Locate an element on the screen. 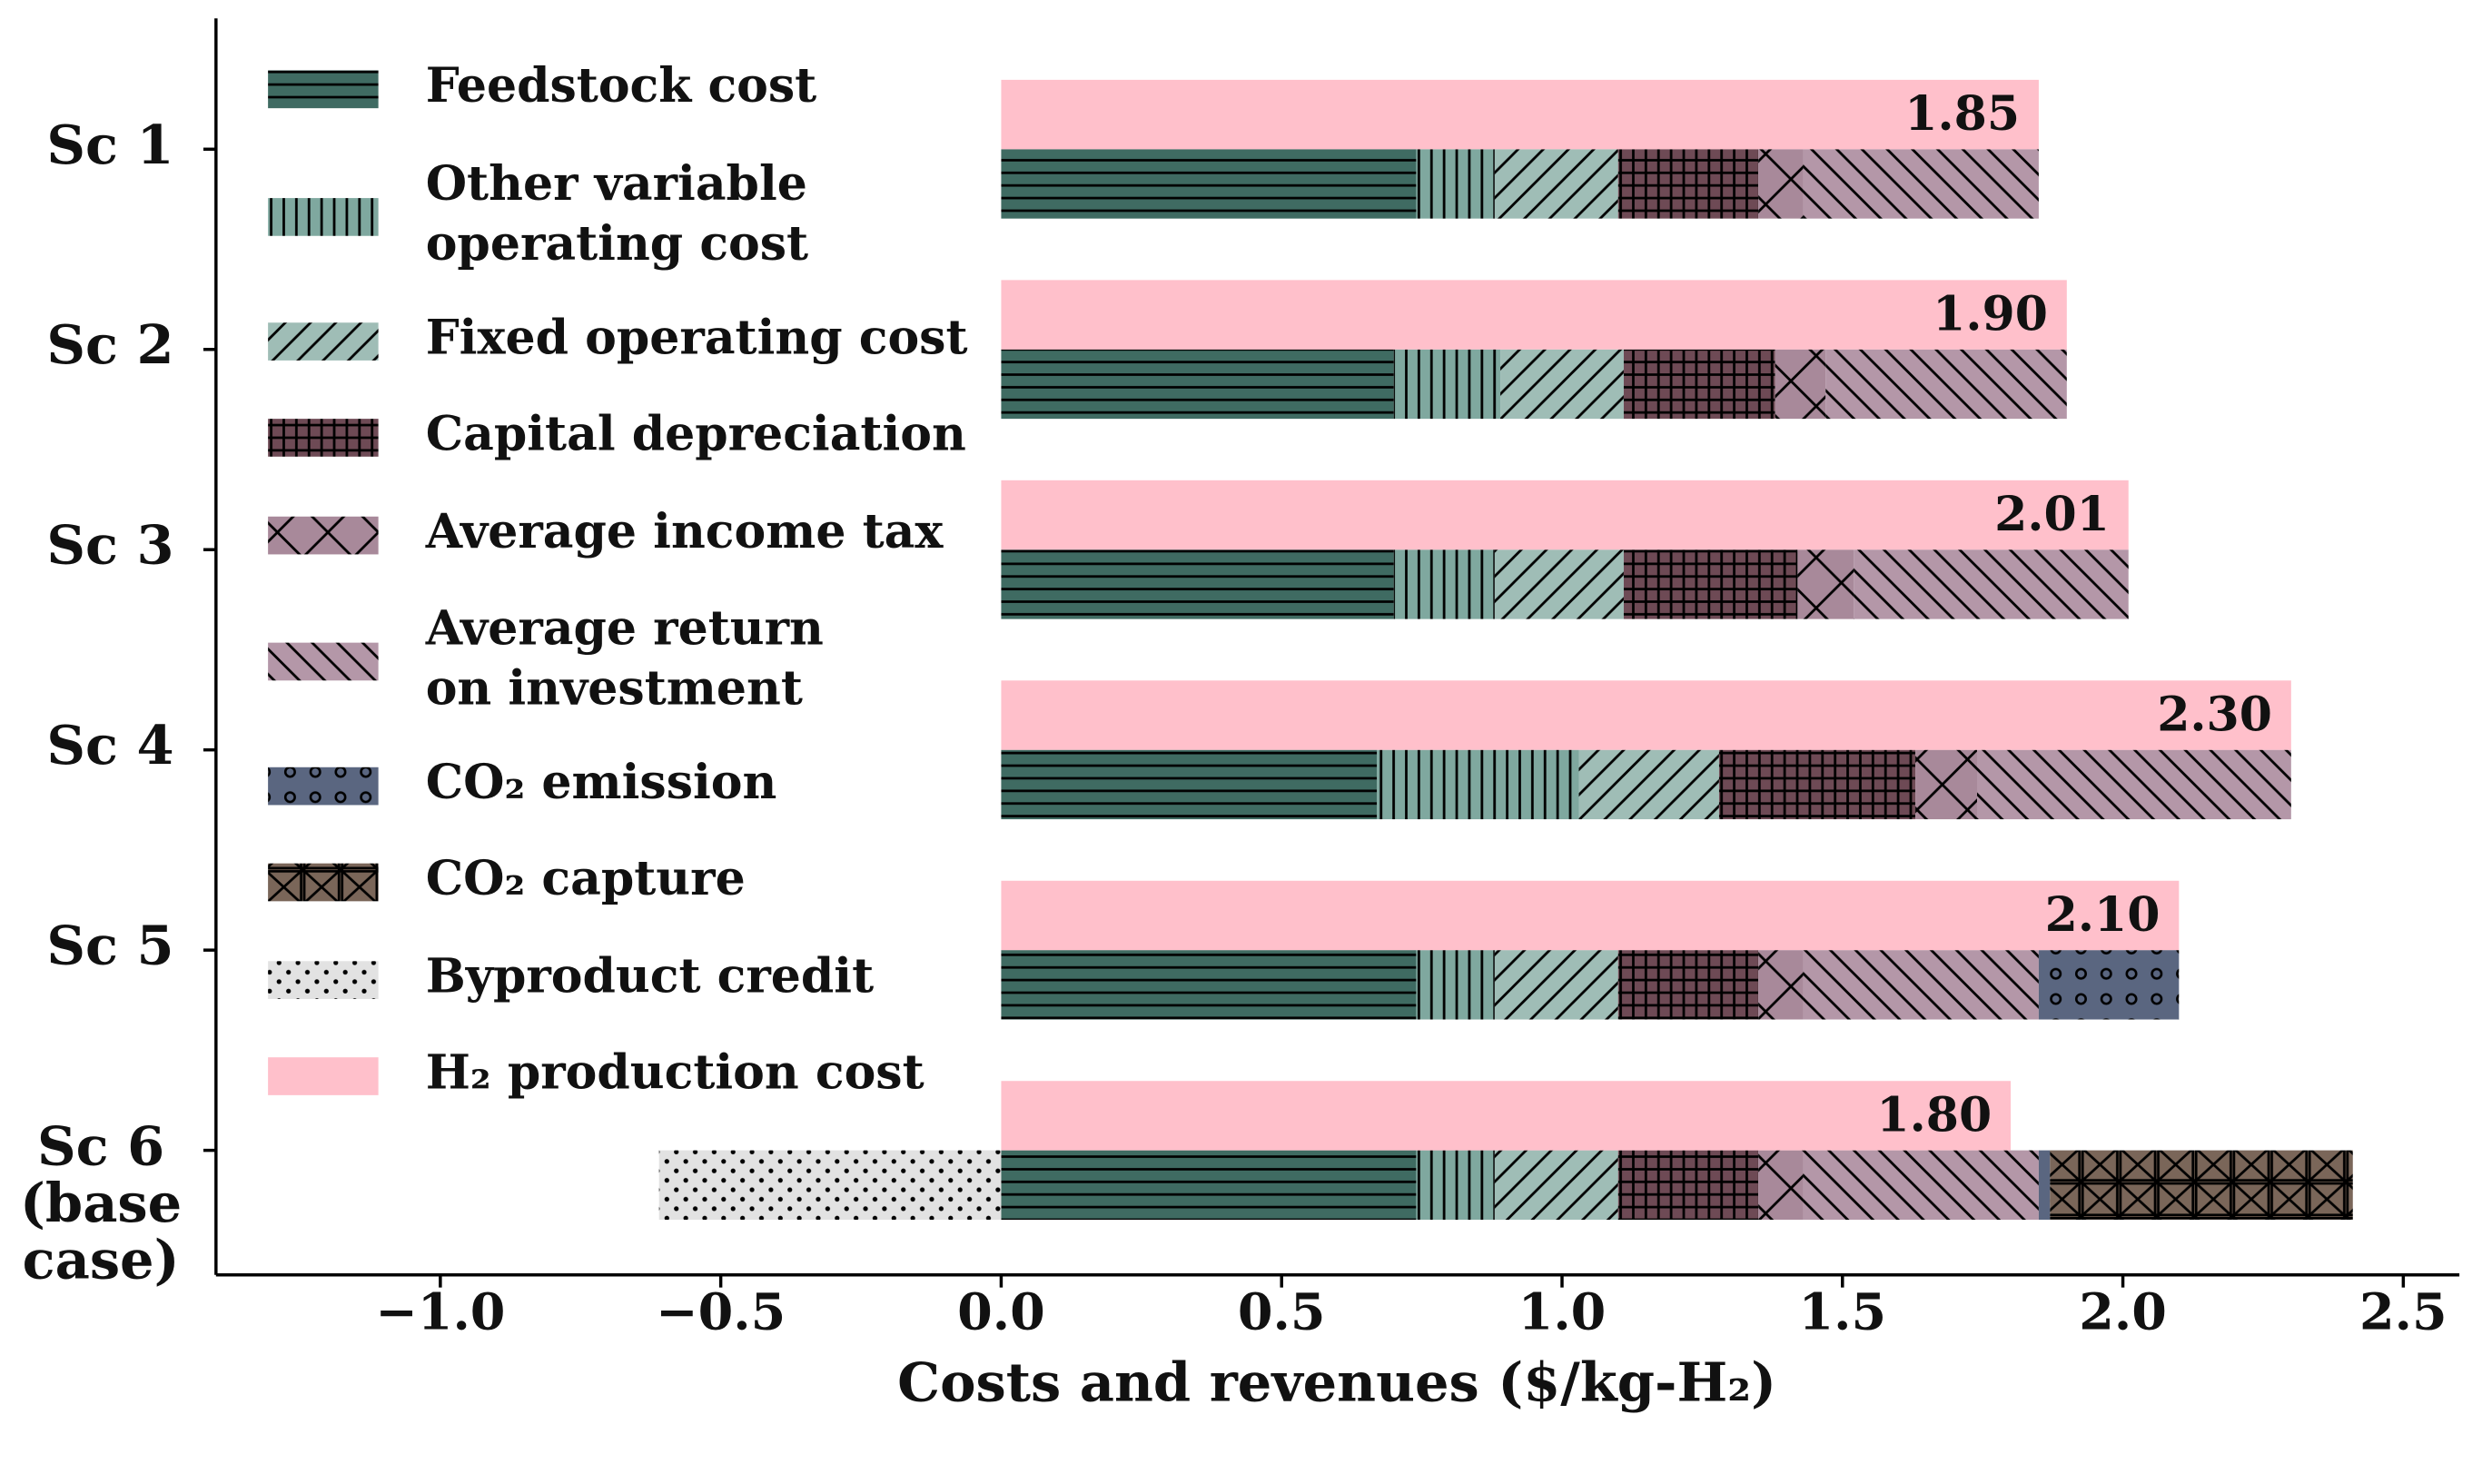 Image resolution: width=2472 pixels, height=1484 pixels. y-tick-label: Sc 3 is located at coordinates (109, 545).